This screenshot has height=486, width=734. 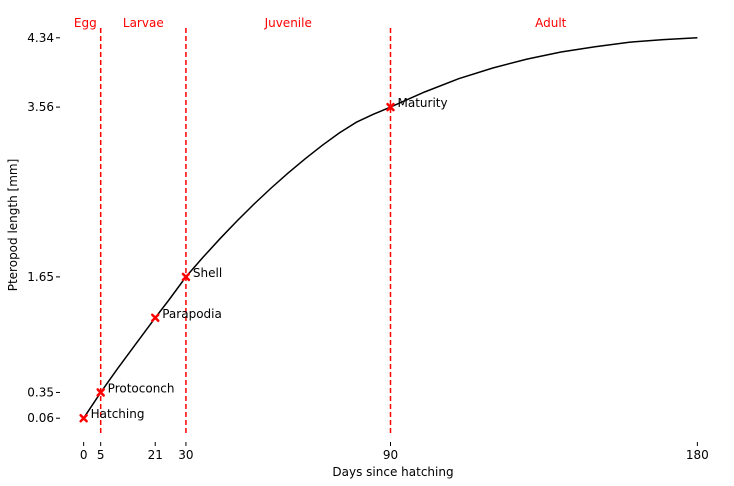 What do you see at coordinates (100, 392) in the screenshot?
I see `milestone-marker-protoconch` at bounding box center [100, 392].